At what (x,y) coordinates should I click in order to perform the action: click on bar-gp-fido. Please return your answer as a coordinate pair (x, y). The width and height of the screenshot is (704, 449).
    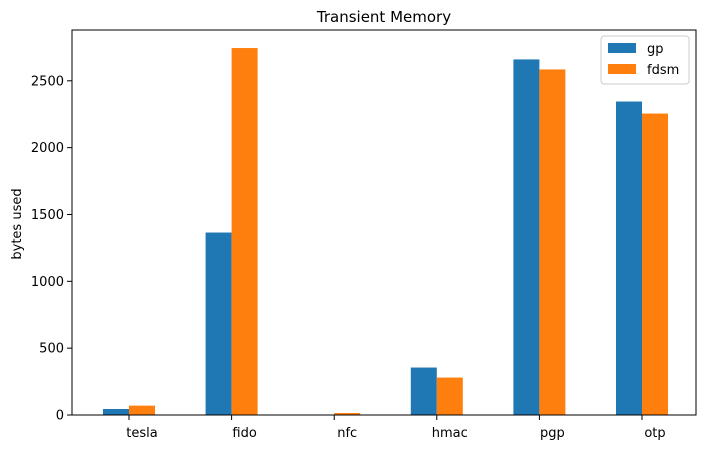
    Looking at the image, I should click on (218, 323).